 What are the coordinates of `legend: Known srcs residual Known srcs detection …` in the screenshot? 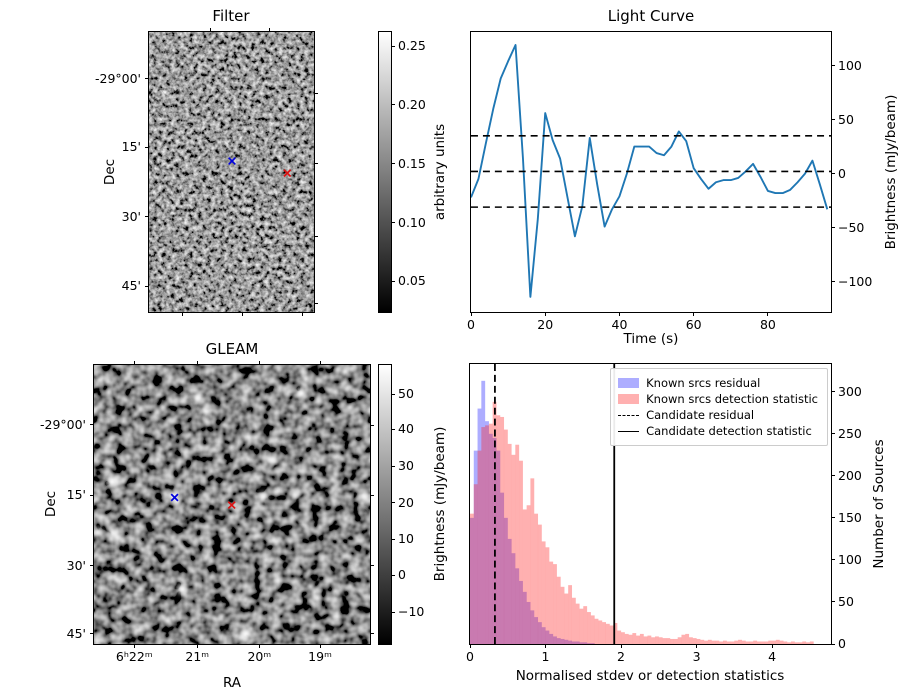 It's located at (719, 407).